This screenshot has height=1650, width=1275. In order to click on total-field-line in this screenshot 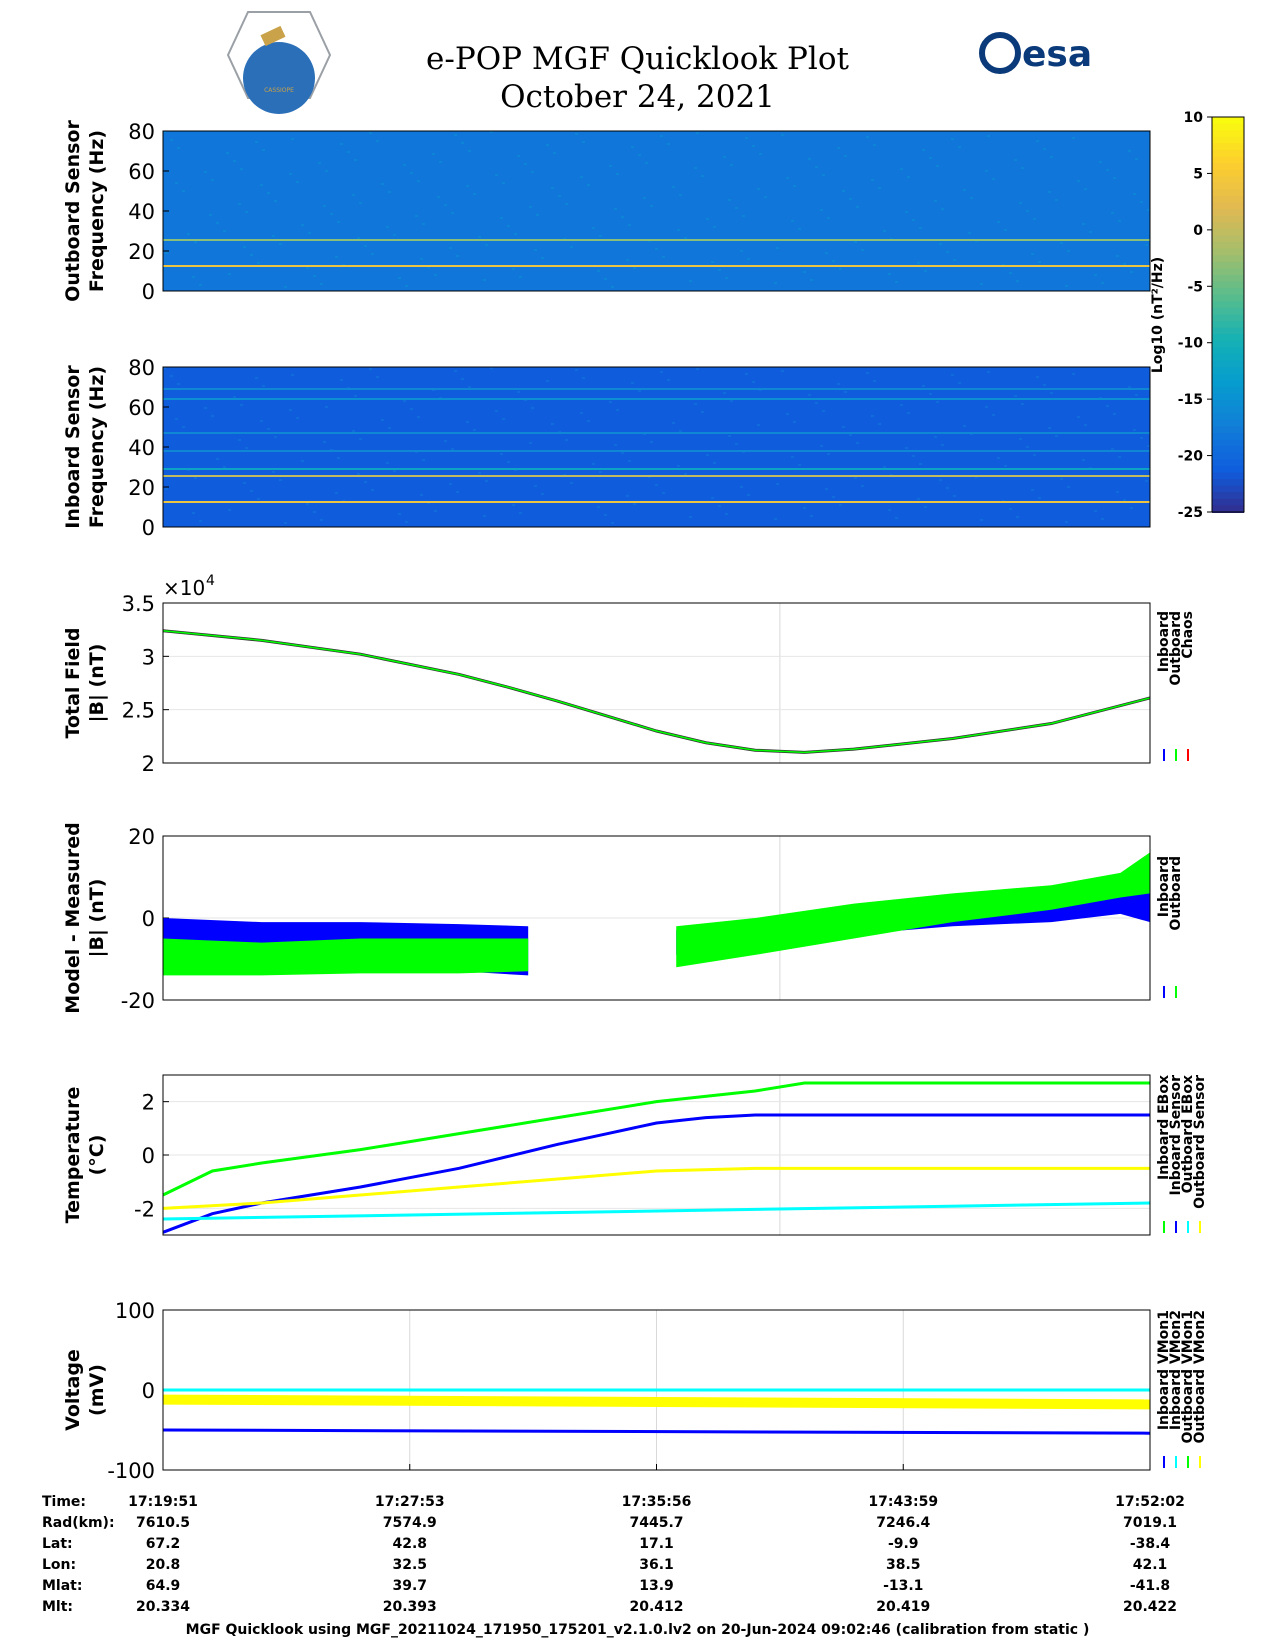, I will do `click(656, 691)`.